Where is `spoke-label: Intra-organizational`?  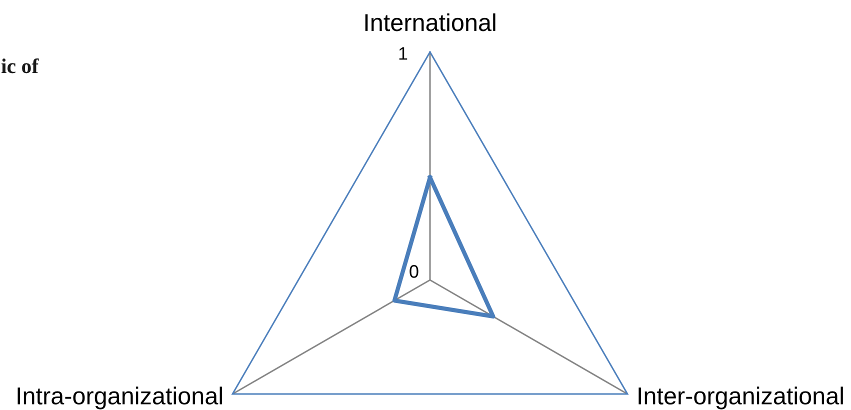
spoke-label: Intra-organizational is located at coordinates (120, 398).